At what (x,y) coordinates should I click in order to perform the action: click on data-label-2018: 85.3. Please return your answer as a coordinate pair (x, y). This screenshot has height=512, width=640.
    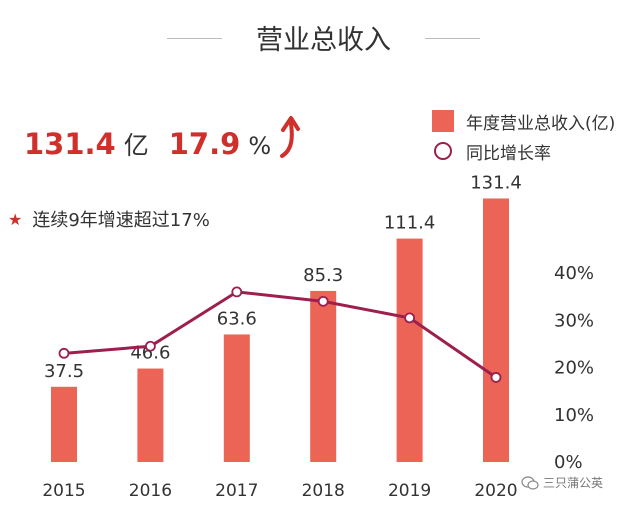
    Looking at the image, I should click on (323, 275).